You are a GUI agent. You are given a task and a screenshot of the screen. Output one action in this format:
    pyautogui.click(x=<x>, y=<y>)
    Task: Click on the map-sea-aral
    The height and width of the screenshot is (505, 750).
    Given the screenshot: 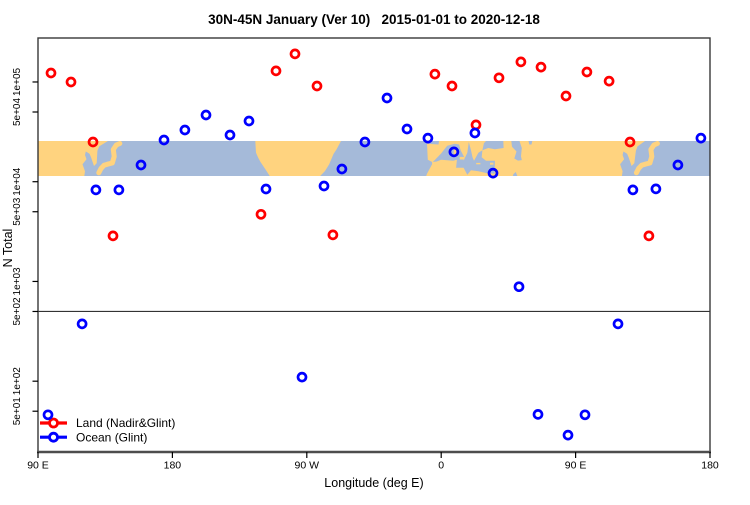 What is the action you would take?
    pyautogui.click(x=530, y=143)
    